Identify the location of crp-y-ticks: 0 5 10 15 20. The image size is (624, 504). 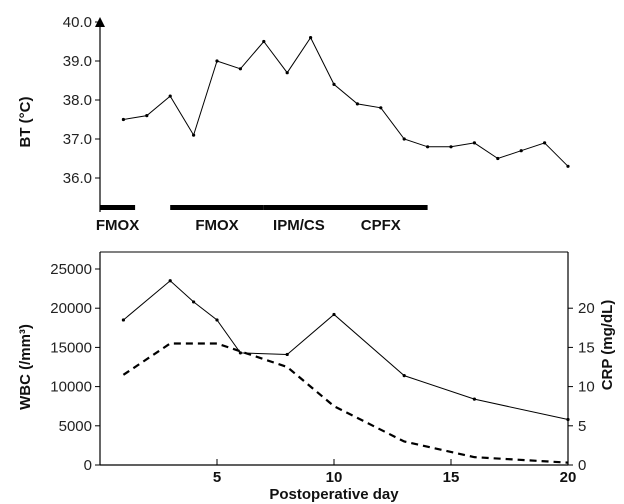
(581, 387).